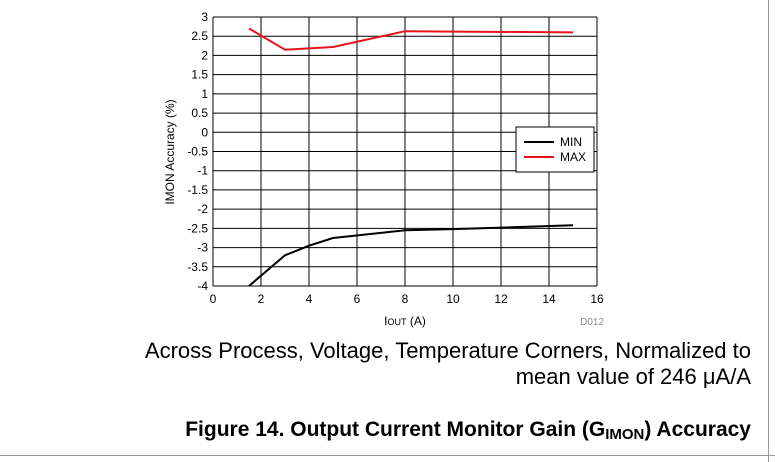 The height and width of the screenshot is (462, 775). What do you see at coordinates (204, 132) in the screenshot?
I see `y-tick-label: 0` at bounding box center [204, 132].